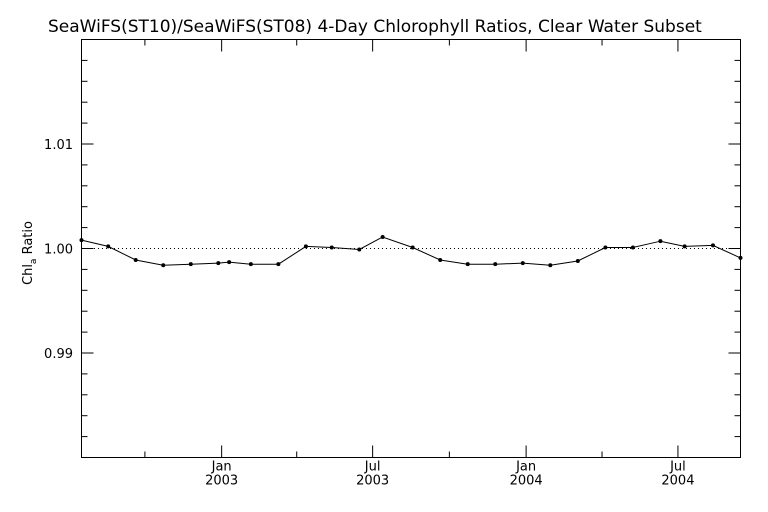 This screenshot has height=512, width=768. I want to click on y-tick-label: 0.99, so click(58, 354).